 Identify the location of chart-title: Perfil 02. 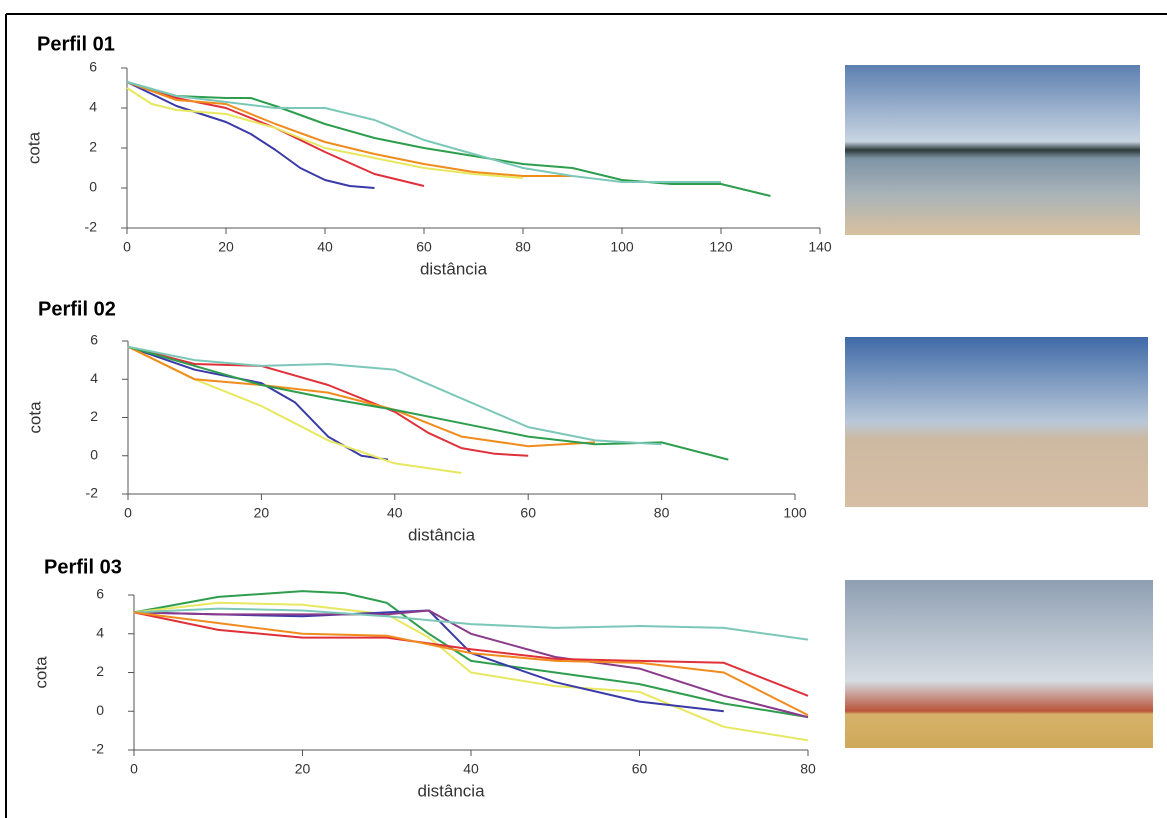
(77, 309).